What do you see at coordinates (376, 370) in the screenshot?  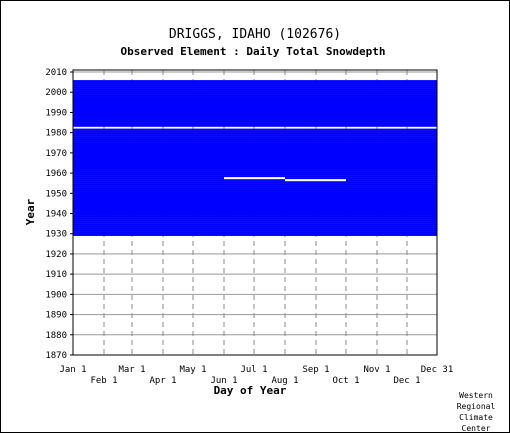 I see `x-tick-label-nov-1: Nov 1` at bounding box center [376, 370].